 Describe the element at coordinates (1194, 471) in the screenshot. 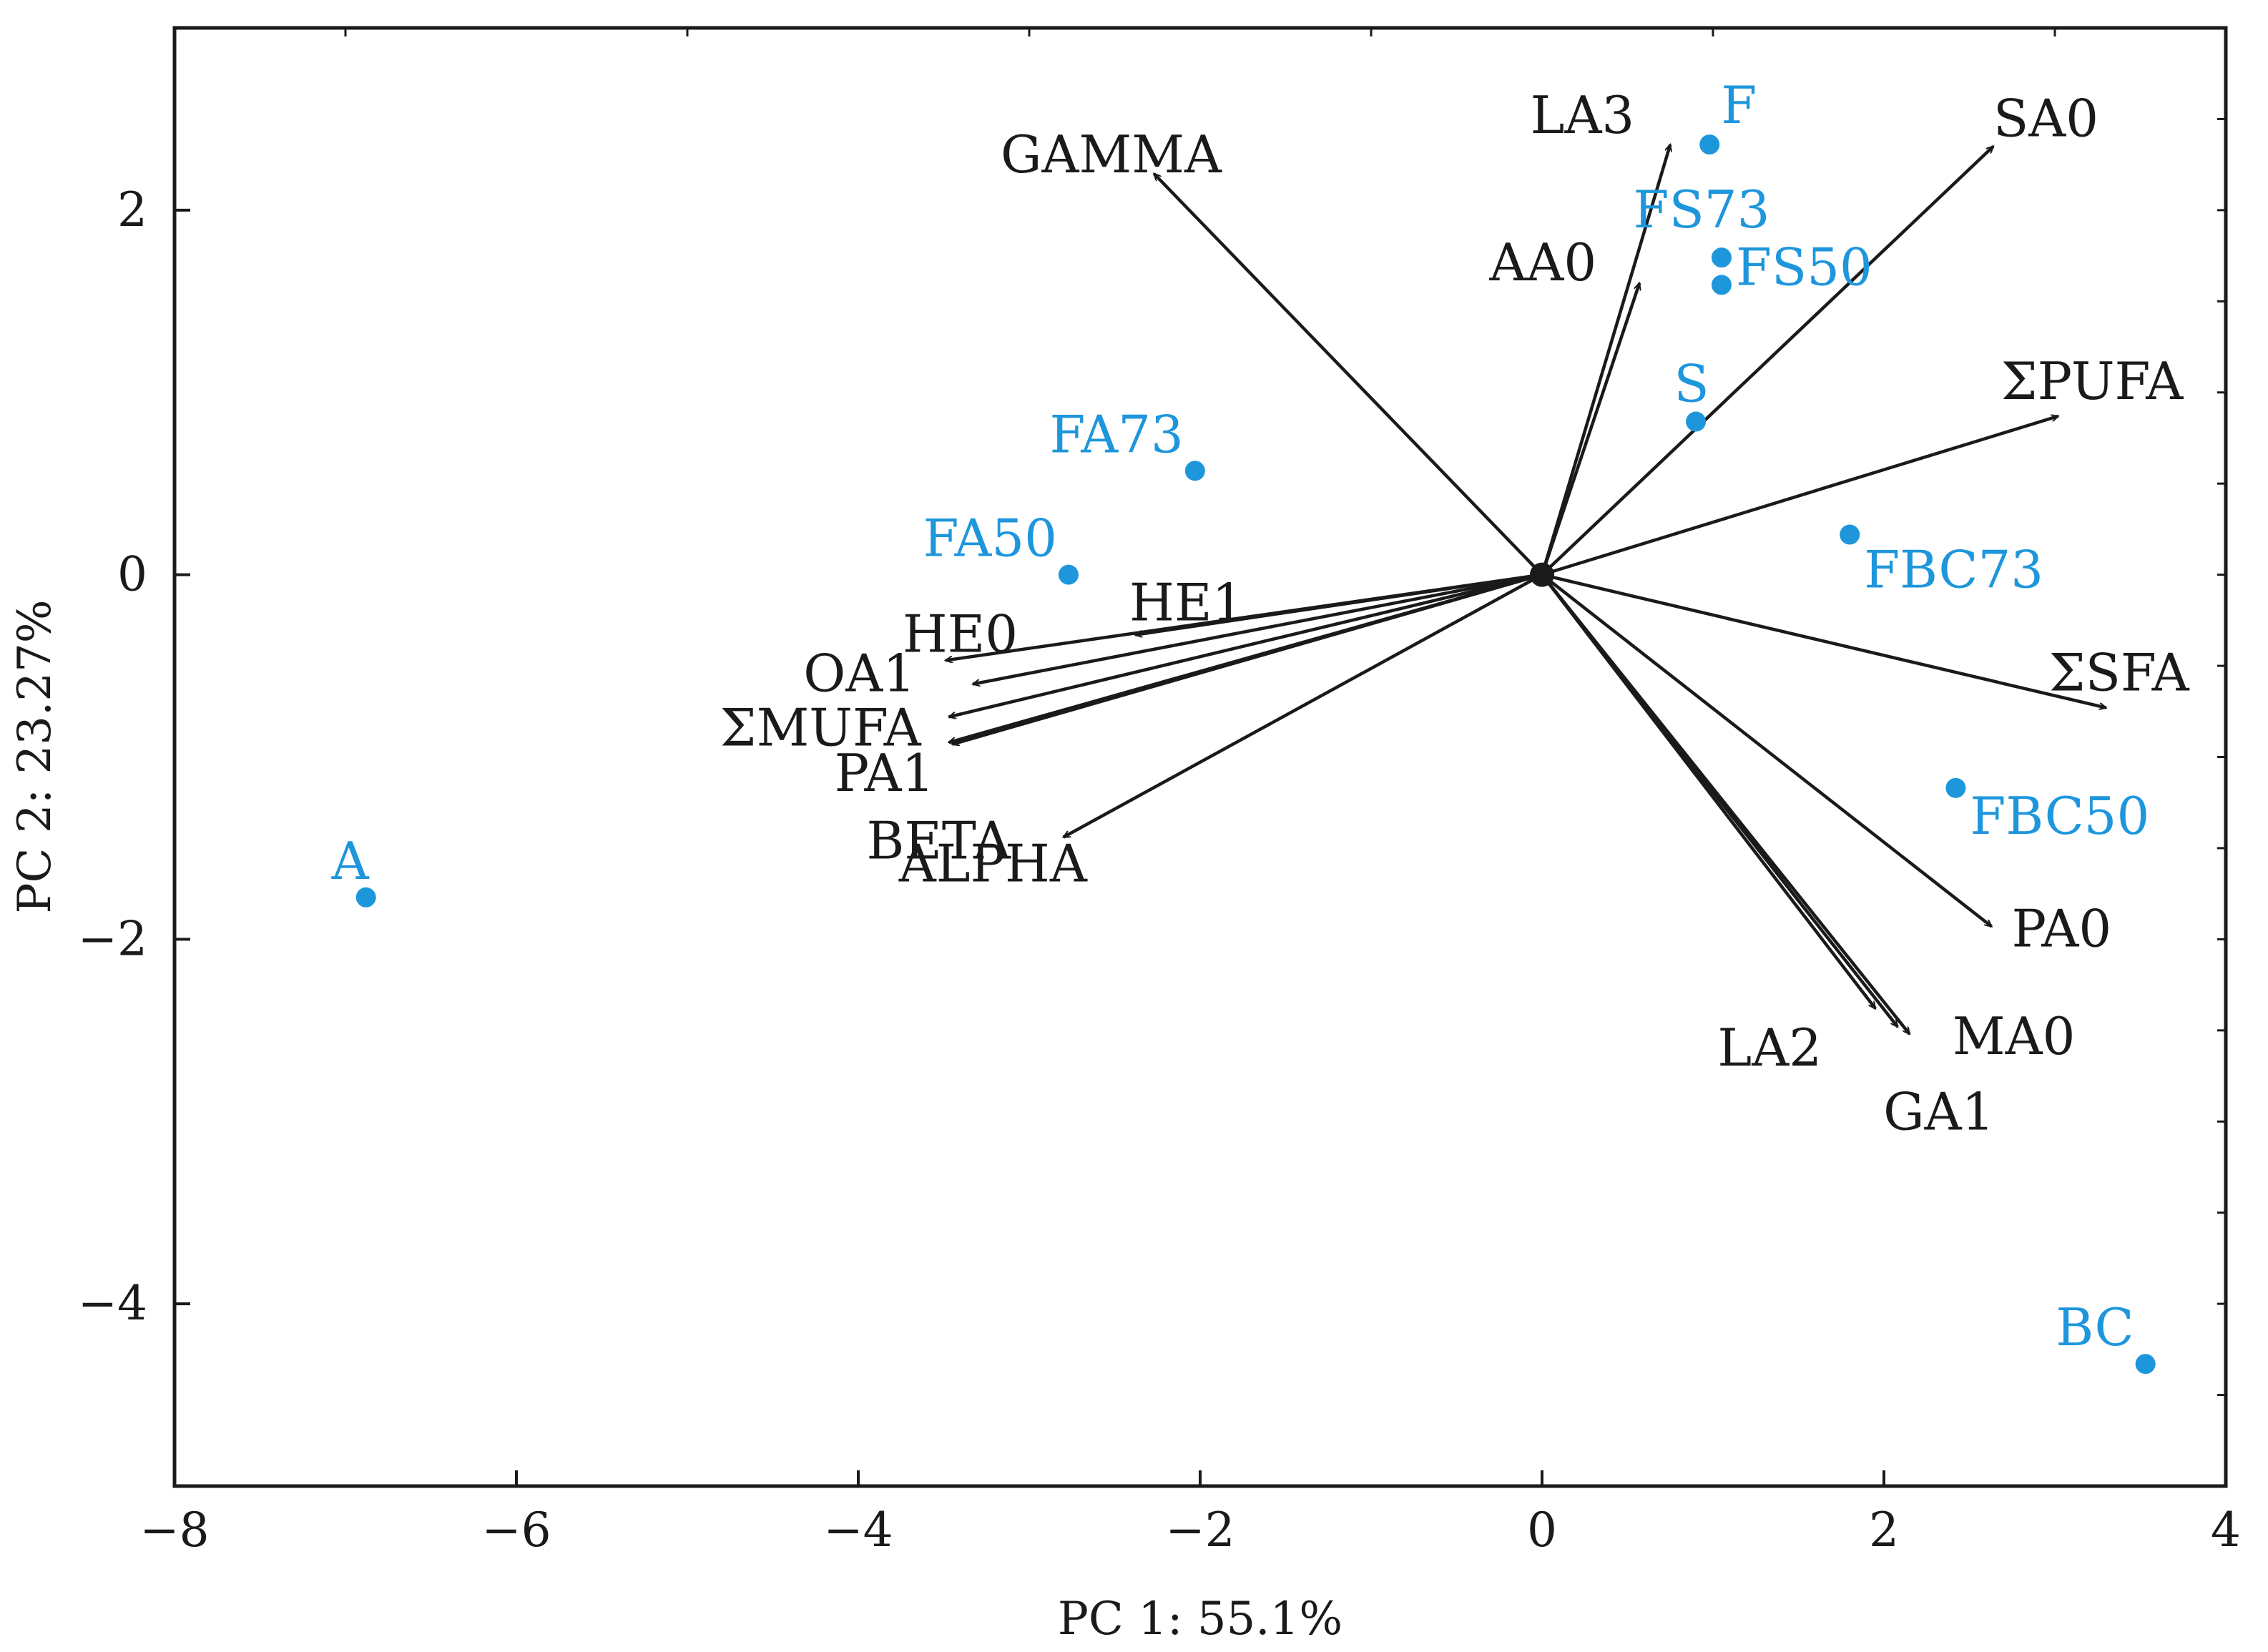

I see `observation-point-fa73` at that location.